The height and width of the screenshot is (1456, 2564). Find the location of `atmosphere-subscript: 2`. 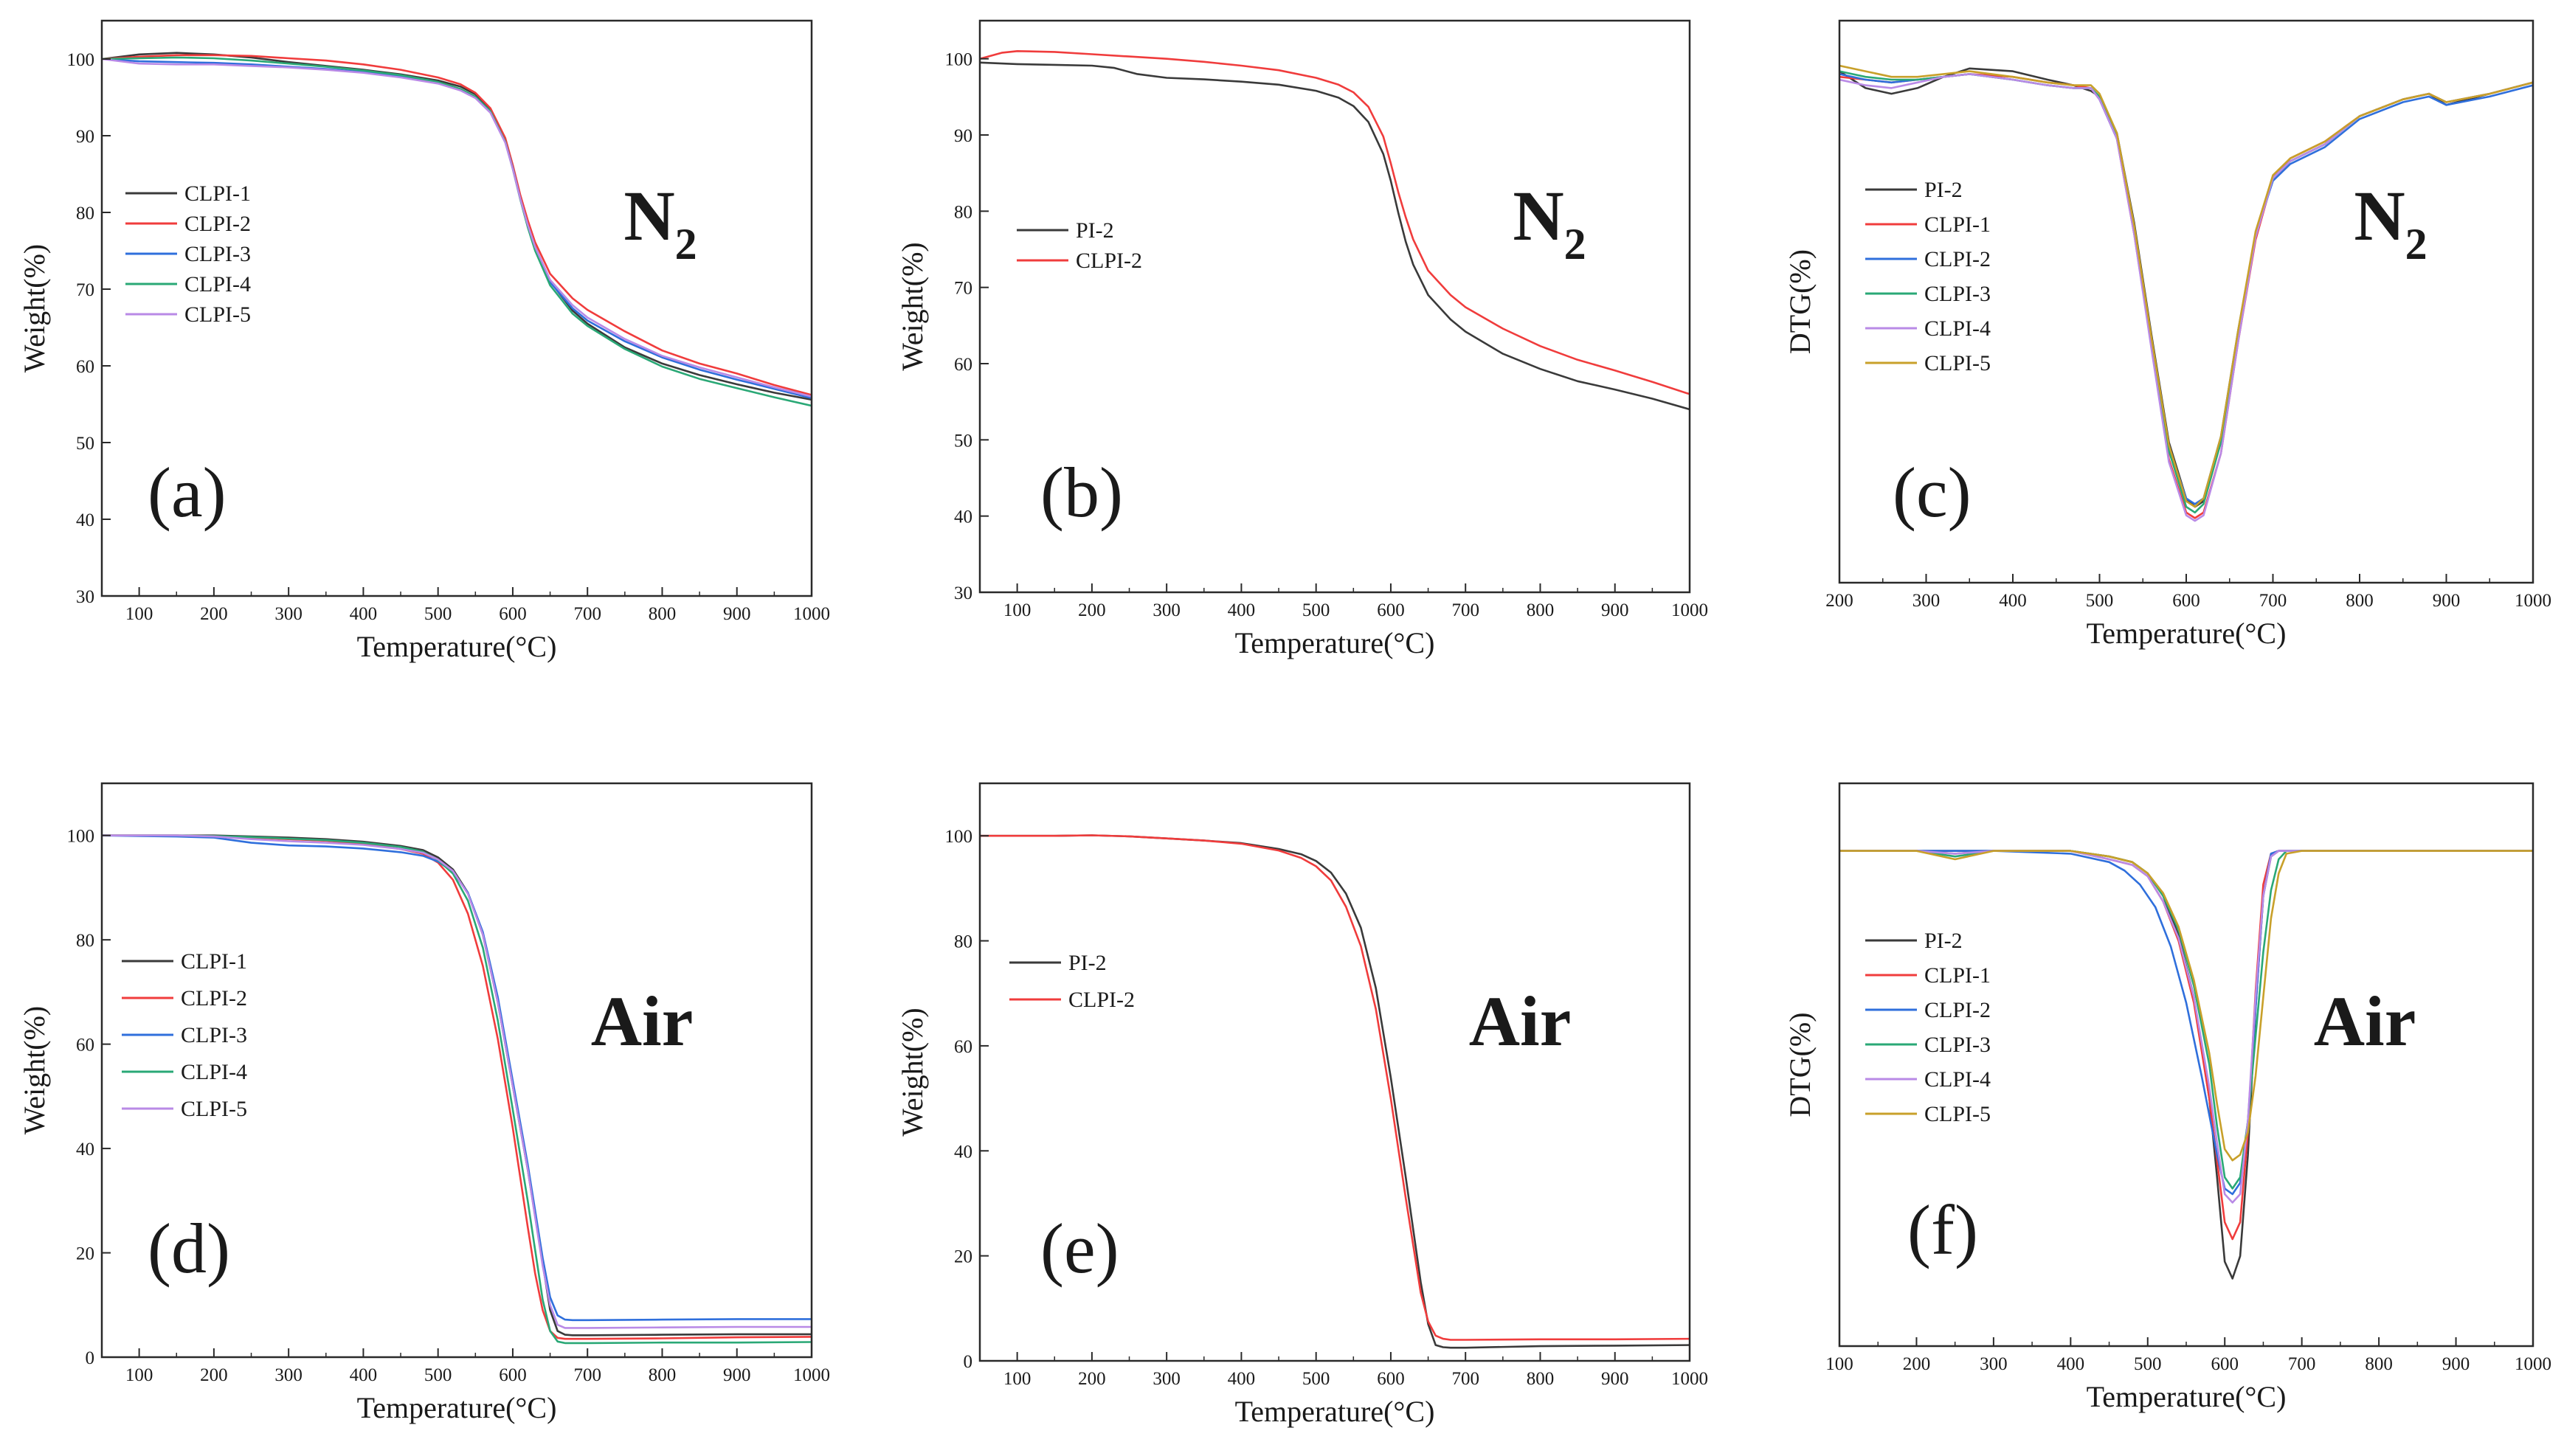

atmosphere-subscript: 2 is located at coordinates (1575, 244).